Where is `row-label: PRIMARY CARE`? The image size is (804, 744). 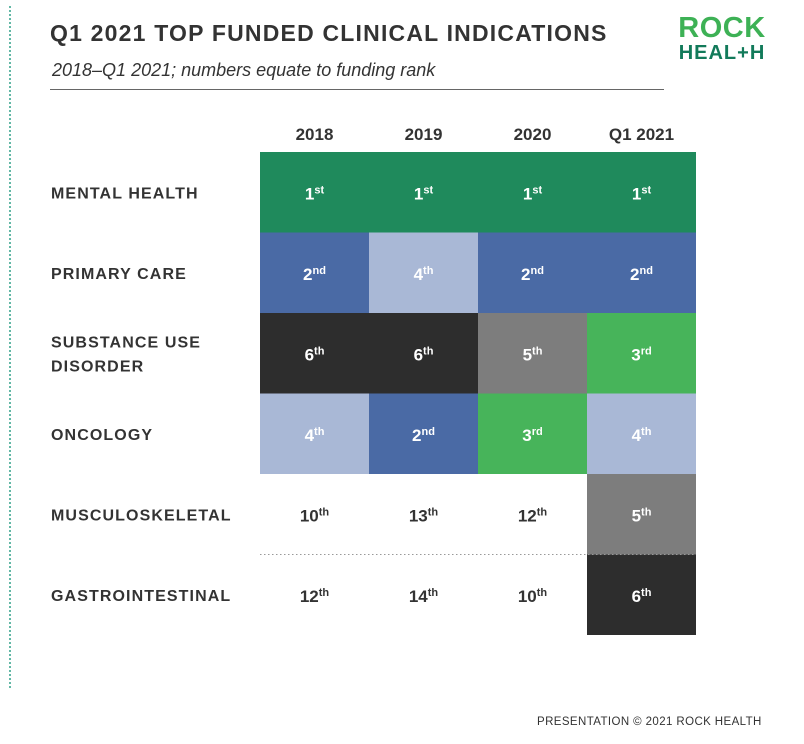
row-label: PRIMARY CARE is located at coordinates (119, 274).